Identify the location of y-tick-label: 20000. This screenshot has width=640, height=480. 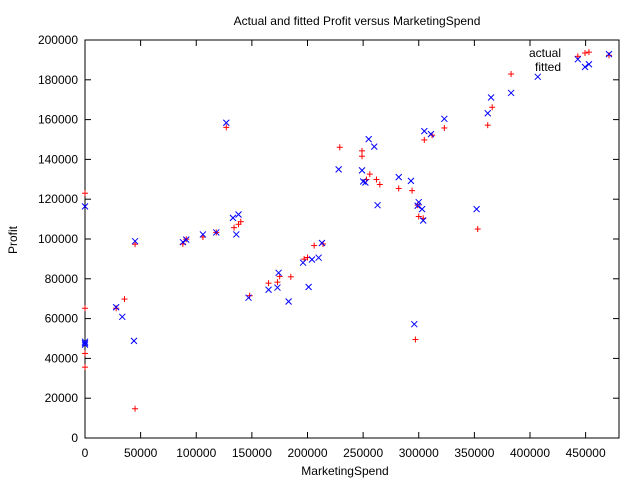
(62, 398).